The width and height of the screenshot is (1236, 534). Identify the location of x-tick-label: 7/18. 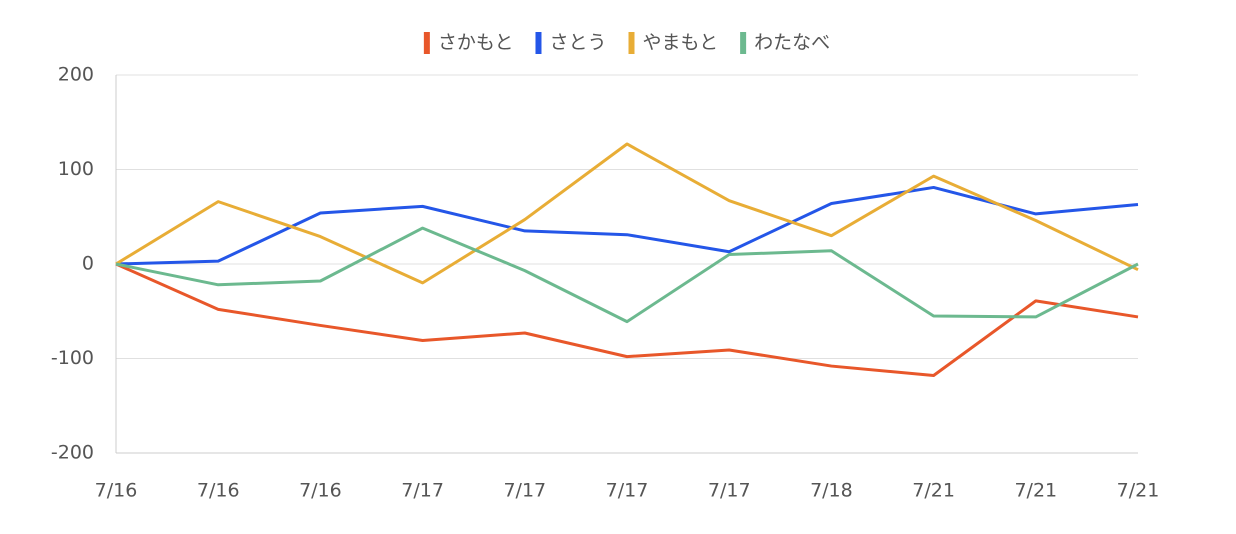
(831, 491).